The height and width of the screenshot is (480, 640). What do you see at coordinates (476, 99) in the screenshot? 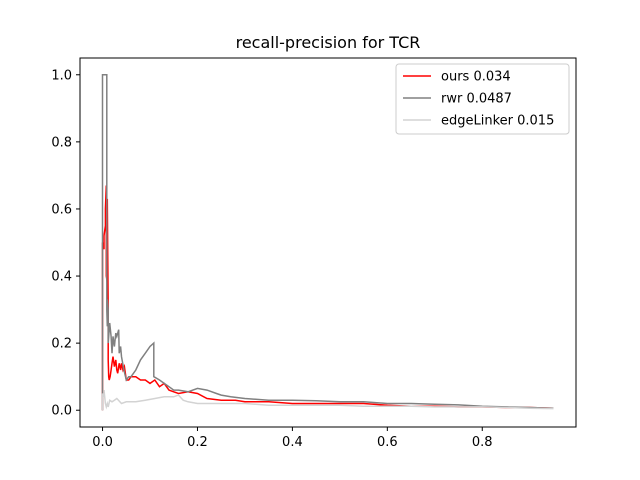
I see `legend-label-1: rwr 0.0487` at bounding box center [476, 99].